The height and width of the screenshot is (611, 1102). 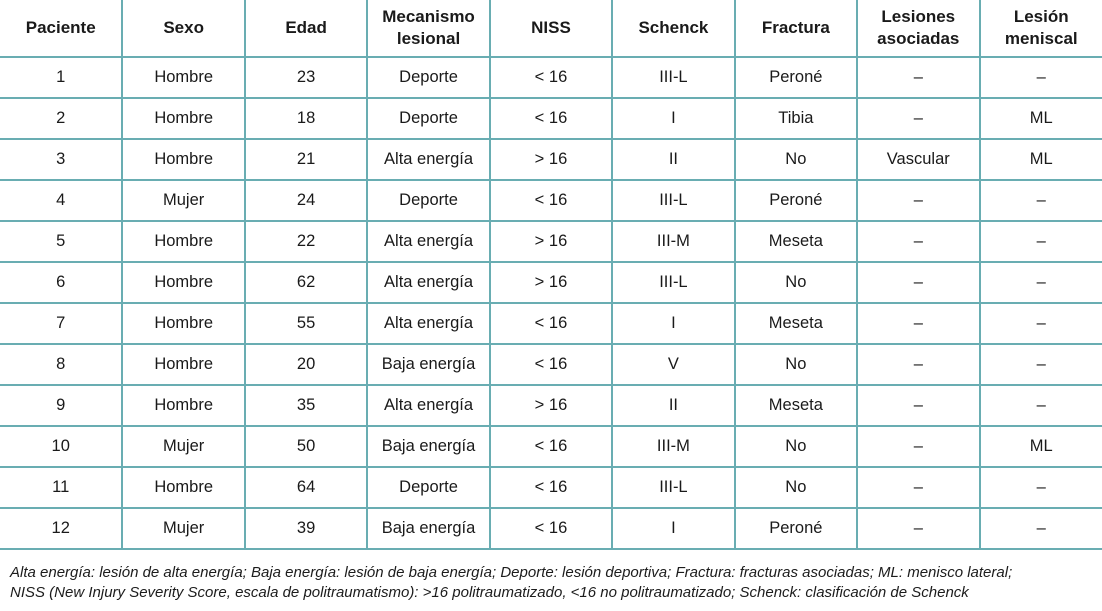 What do you see at coordinates (551, 488) in the screenshot?
I see `table-row: 11 Hombre 64 Deporte < 16 III-L No – –` at bounding box center [551, 488].